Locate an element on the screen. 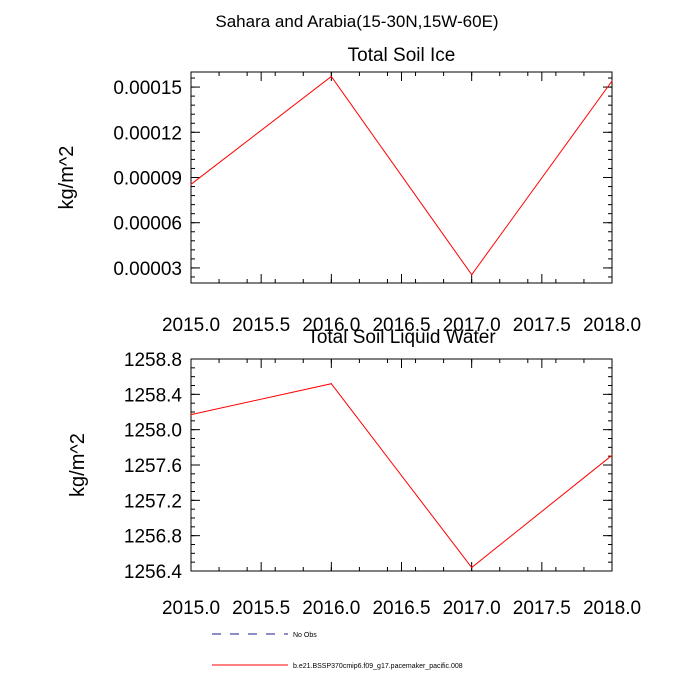  chart-title: Total Soil Ice is located at coordinates (402, 55).